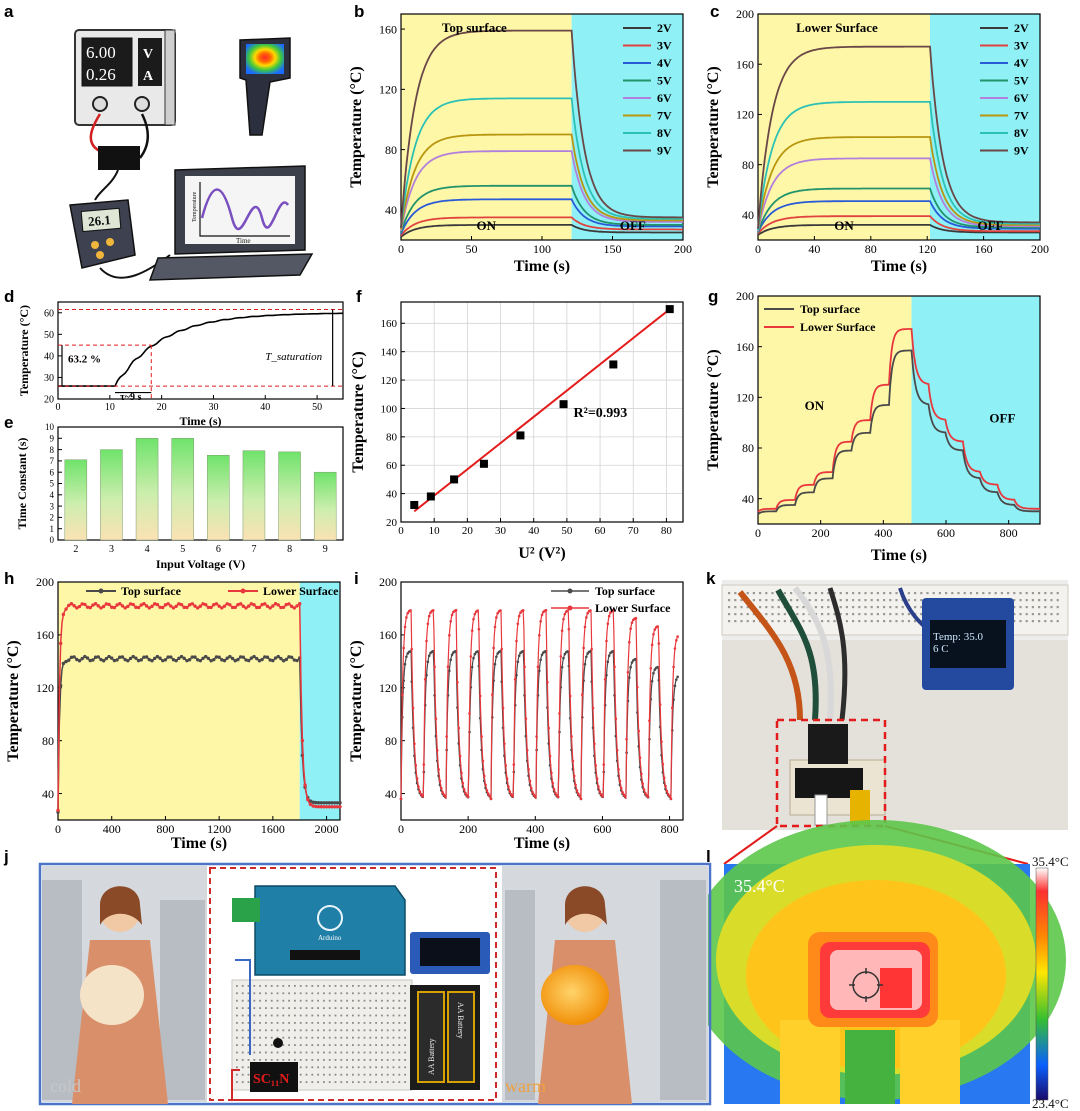 This screenshot has height=1111, width=1080. What do you see at coordinates (745, 398) in the screenshot?
I see `y-tick-label: 120` at bounding box center [745, 398].